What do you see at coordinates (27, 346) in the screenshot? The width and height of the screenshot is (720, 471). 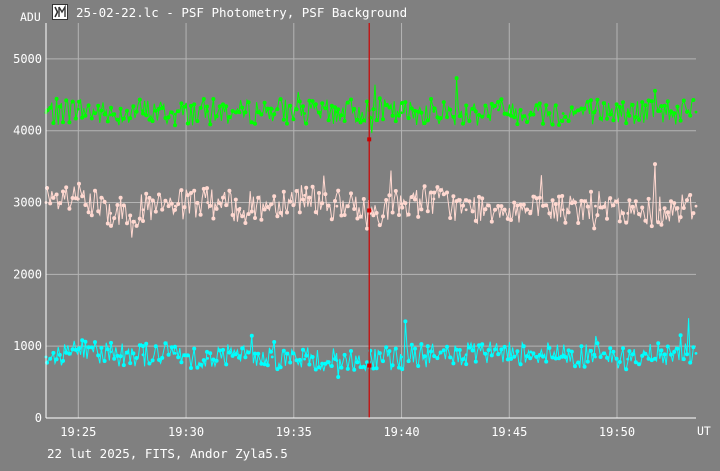 I see `y-tick-label: 1000` at bounding box center [27, 346].